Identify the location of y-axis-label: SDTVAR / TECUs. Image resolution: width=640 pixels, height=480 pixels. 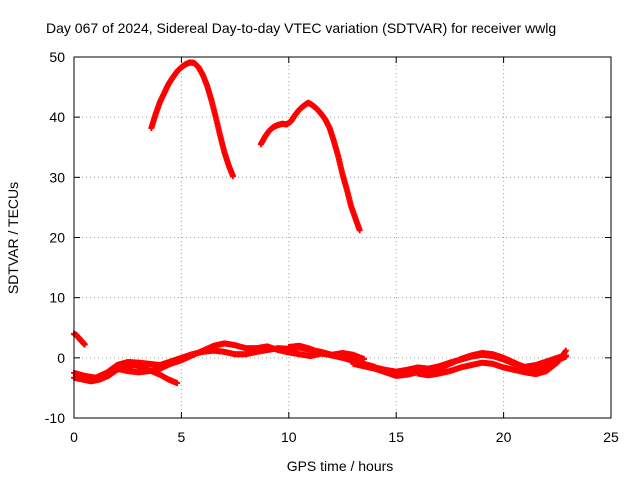
(13, 238).